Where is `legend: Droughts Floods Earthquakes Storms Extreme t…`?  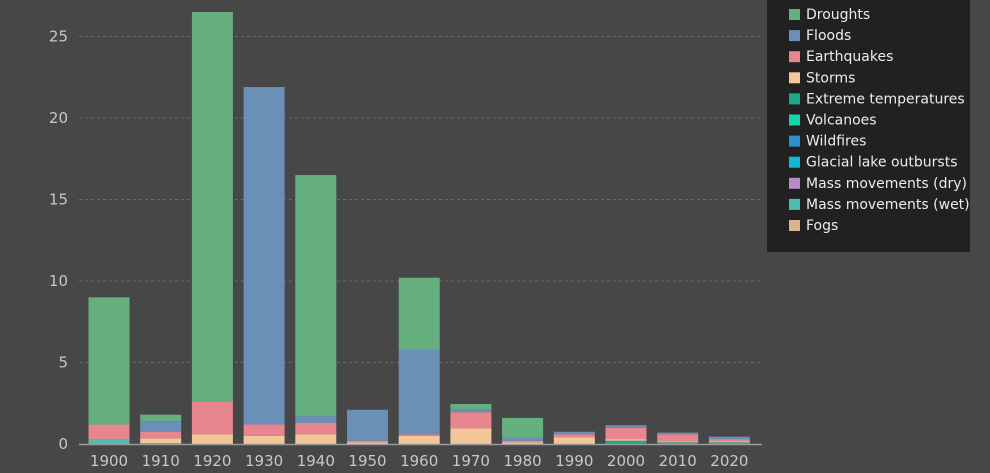
legend: Droughts Floods Earthquakes Storms Extreme t… is located at coordinates (868, 126).